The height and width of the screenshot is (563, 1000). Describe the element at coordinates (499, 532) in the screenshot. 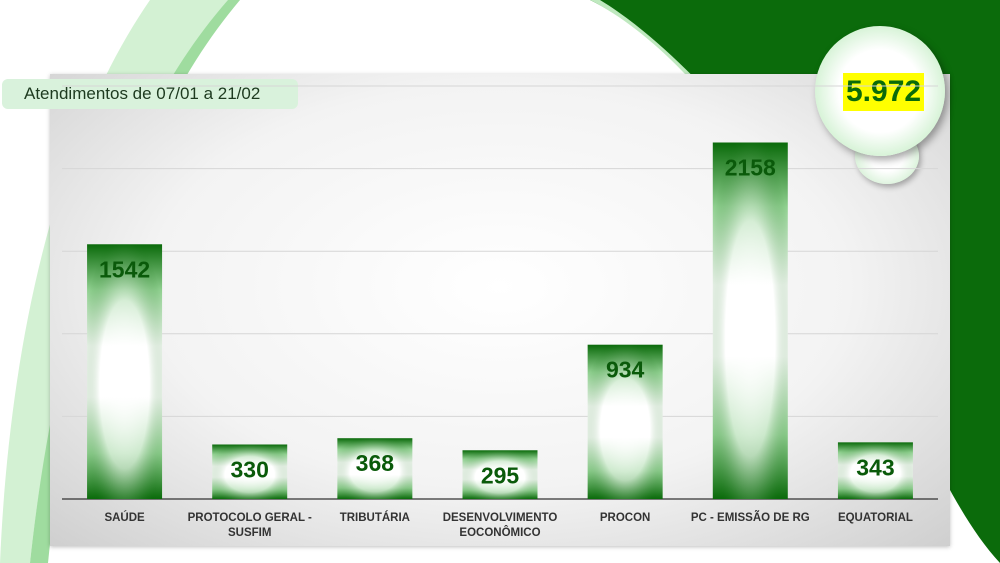

I see `category-label: EOCONÔMICO` at that location.